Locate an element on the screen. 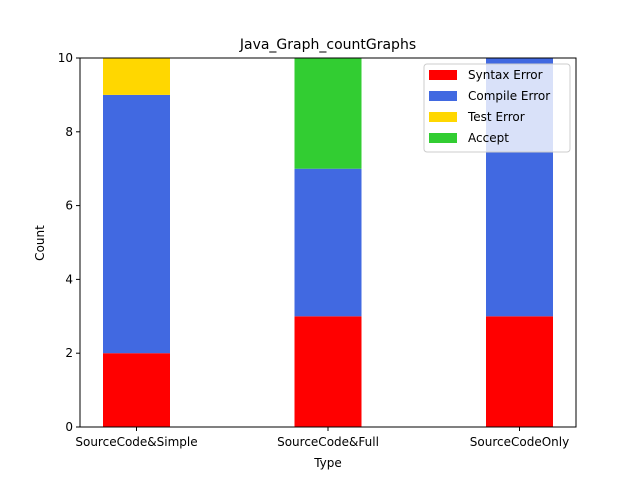  legend-label-compile-error: Compile Error is located at coordinates (509, 96).